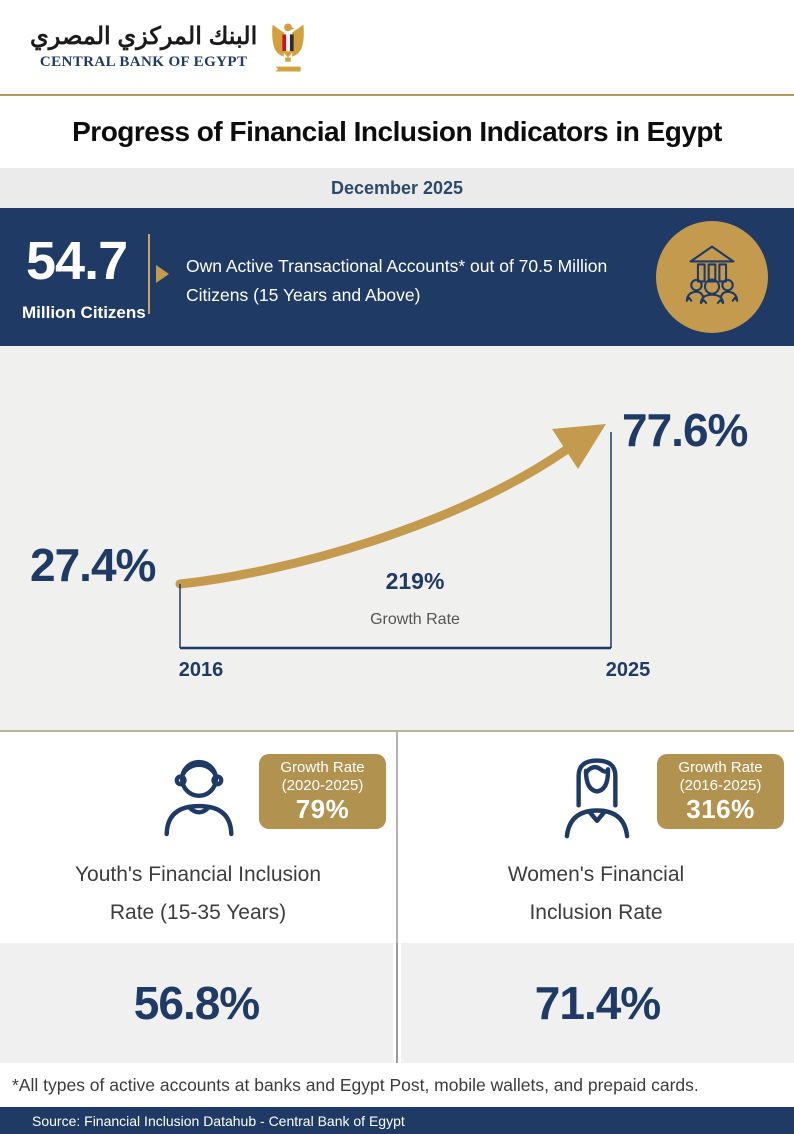  What do you see at coordinates (596, 912) in the screenshot?
I see `women-title-line2: Inclusion Rate` at bounding box center [596, 912].